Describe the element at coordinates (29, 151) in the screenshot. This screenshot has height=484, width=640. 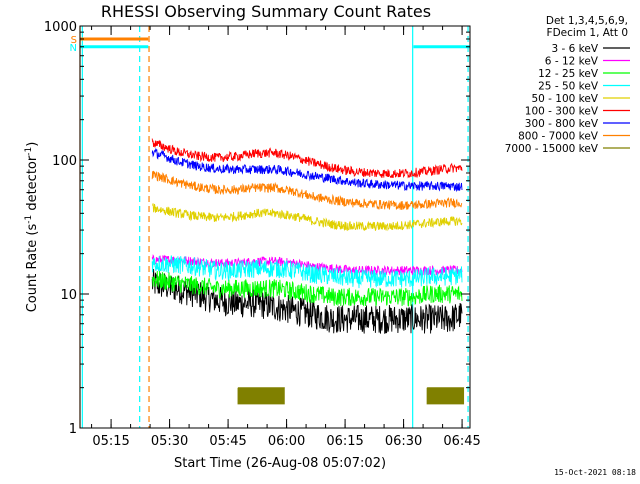
I see `y-axis-label-part-3: -1` at that location.